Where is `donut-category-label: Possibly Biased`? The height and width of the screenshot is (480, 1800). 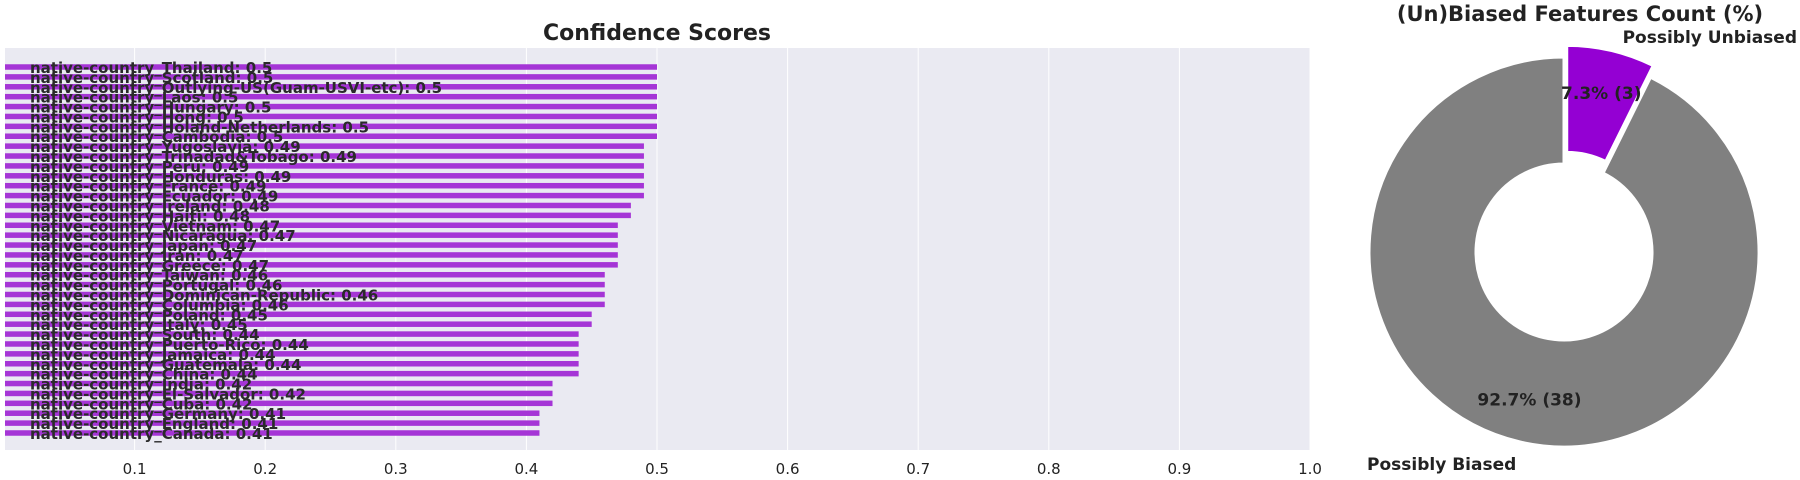 donut-category-label: Possibly Biased is located at coordinates (1441, 465).